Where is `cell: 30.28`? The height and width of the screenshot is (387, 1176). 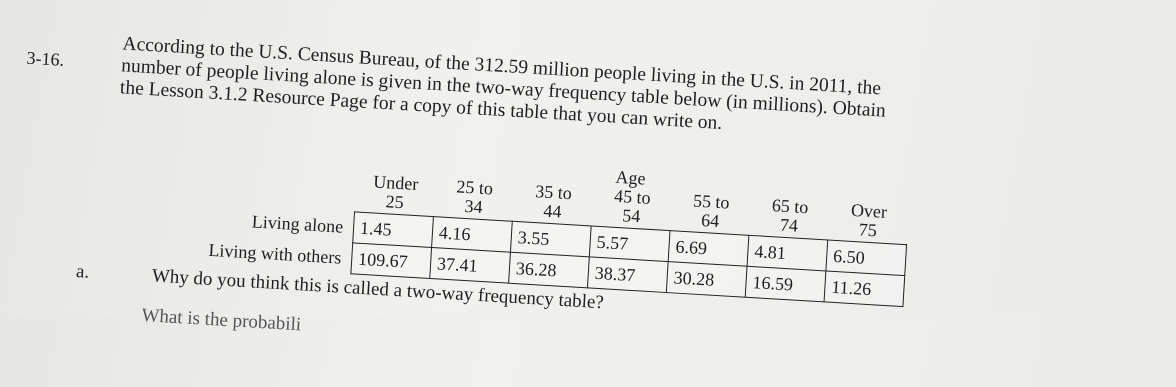 cell: 30.28 is located at coordinates (707, 279).